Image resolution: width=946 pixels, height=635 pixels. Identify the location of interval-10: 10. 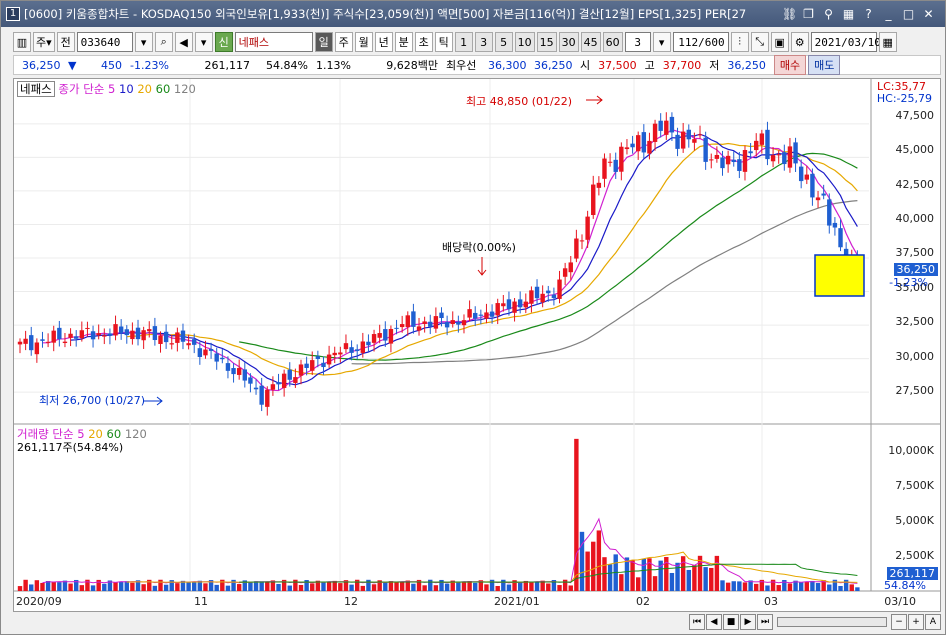
(524, 42).